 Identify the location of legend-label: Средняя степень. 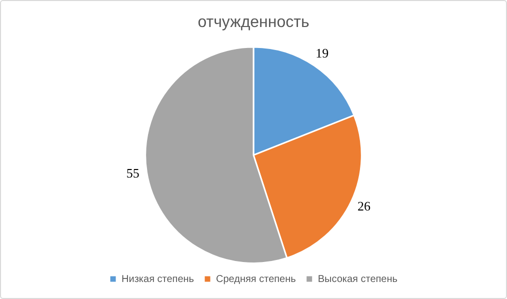
(256, 279).